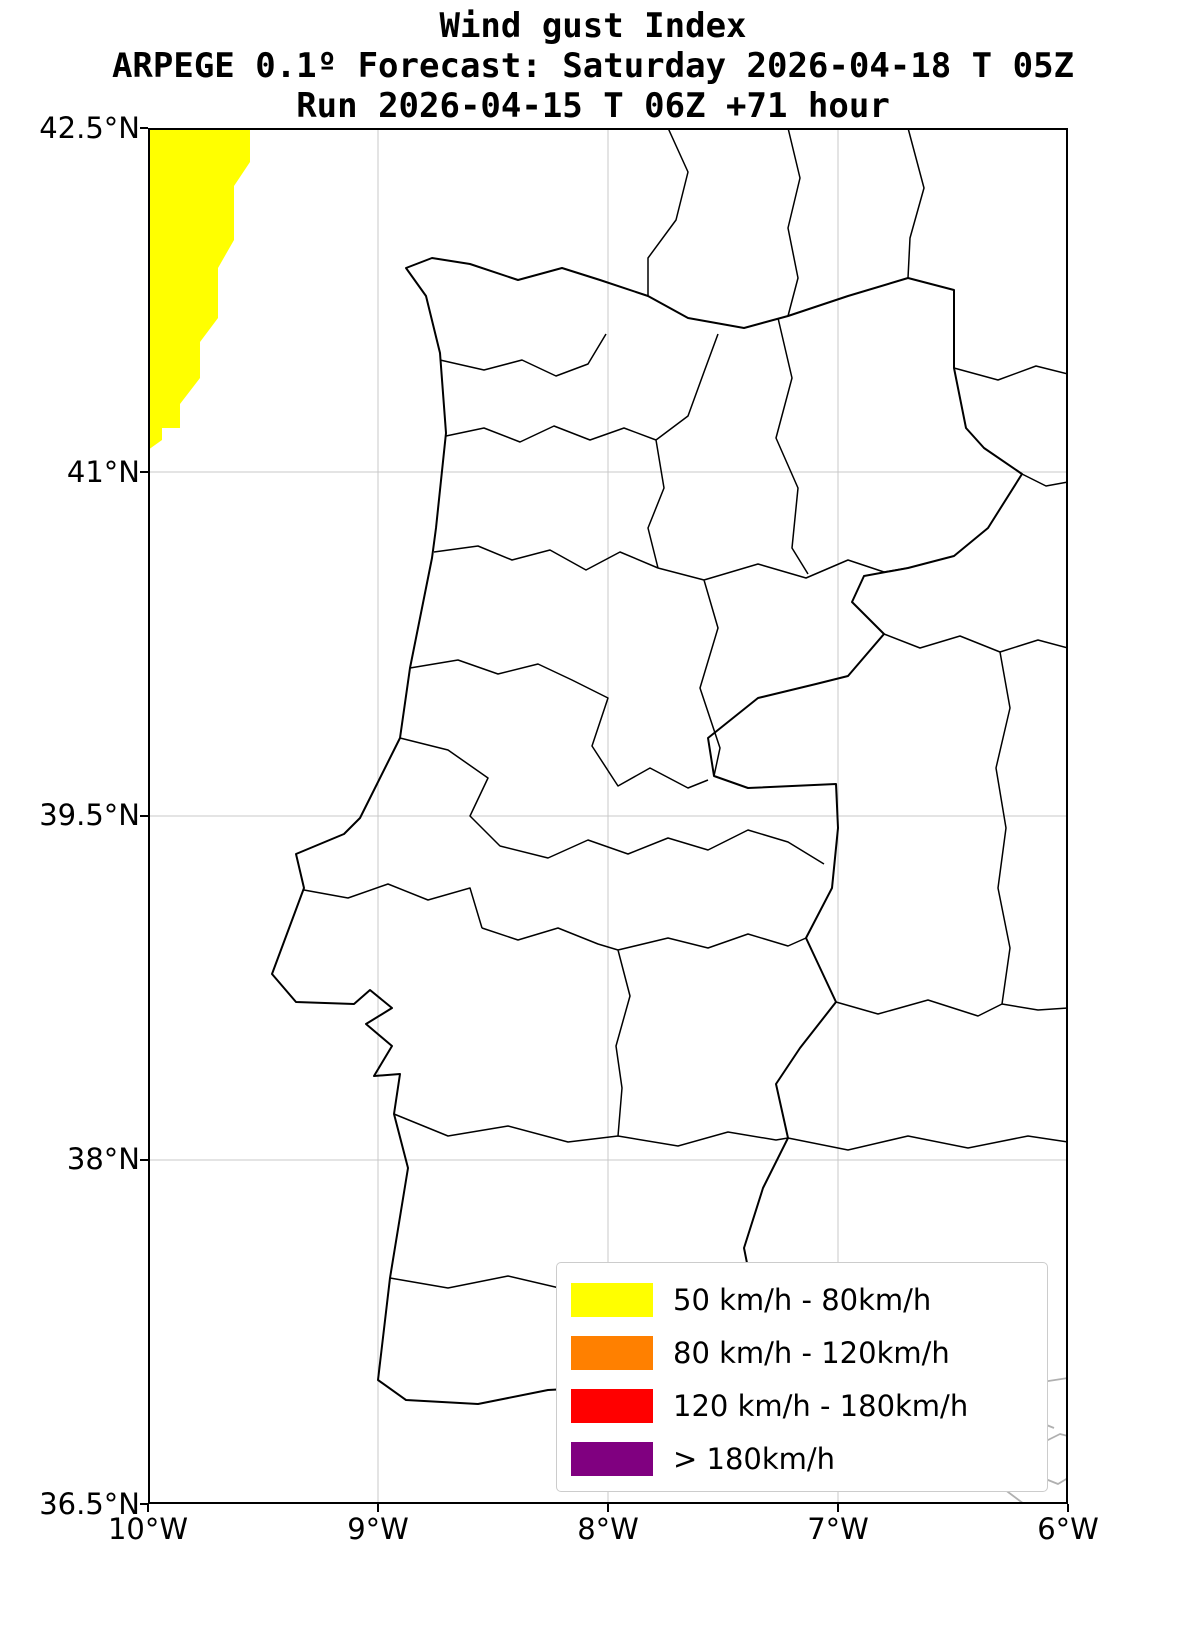  Describe the element at coordinates (608, 1529) in the screenshot. I see `xtick-8w: 8°W` at that location.